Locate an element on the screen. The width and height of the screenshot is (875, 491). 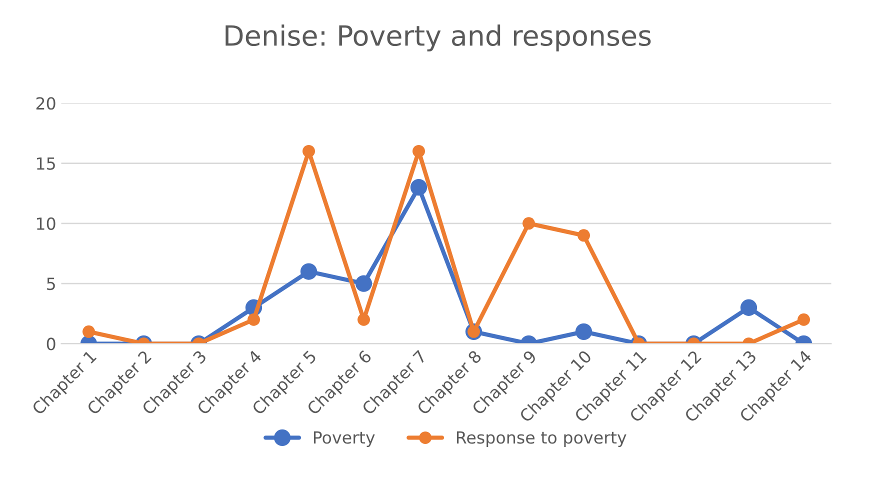
y-tick-label: 20 is located at coordinates (46, 103).